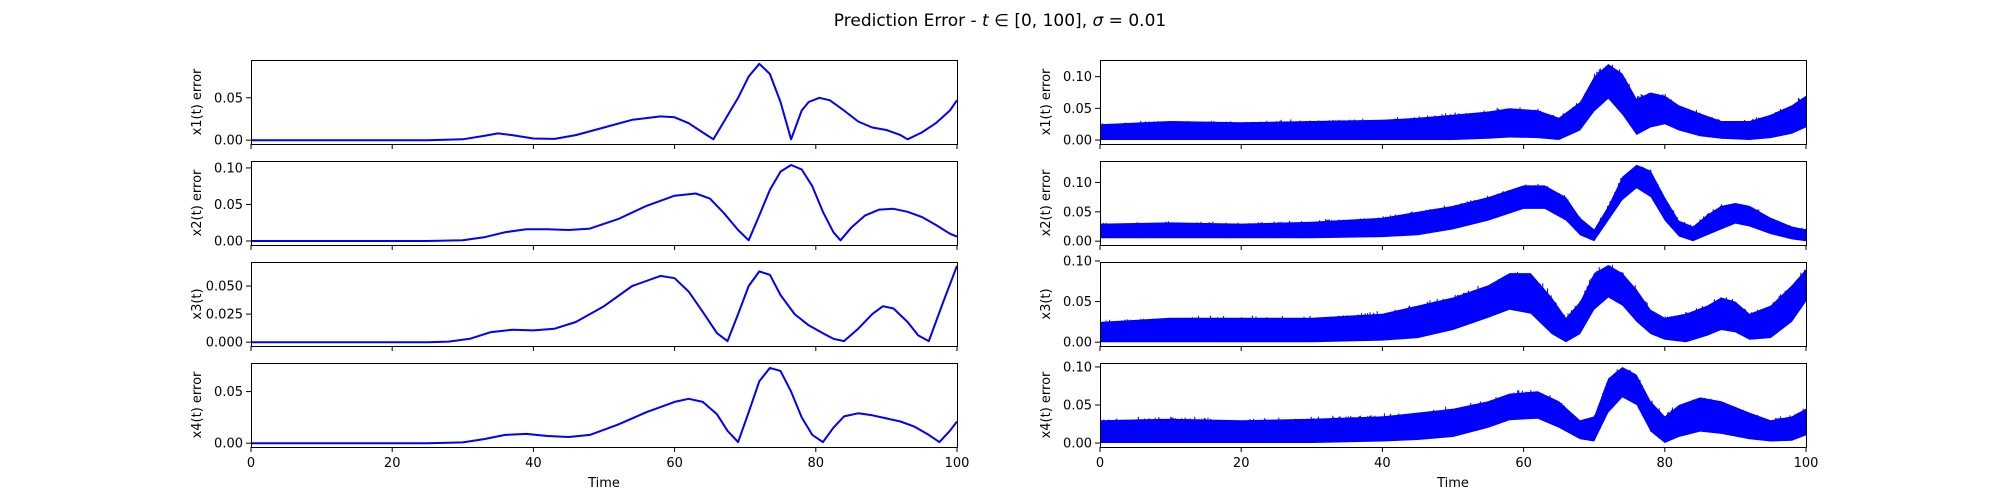 Image resolution: width=2000 pixels, height=500 pixels. Describe the element at coordinates (224, 343) in the screenshot. I see `y-tick-label: 0.000` at that location.